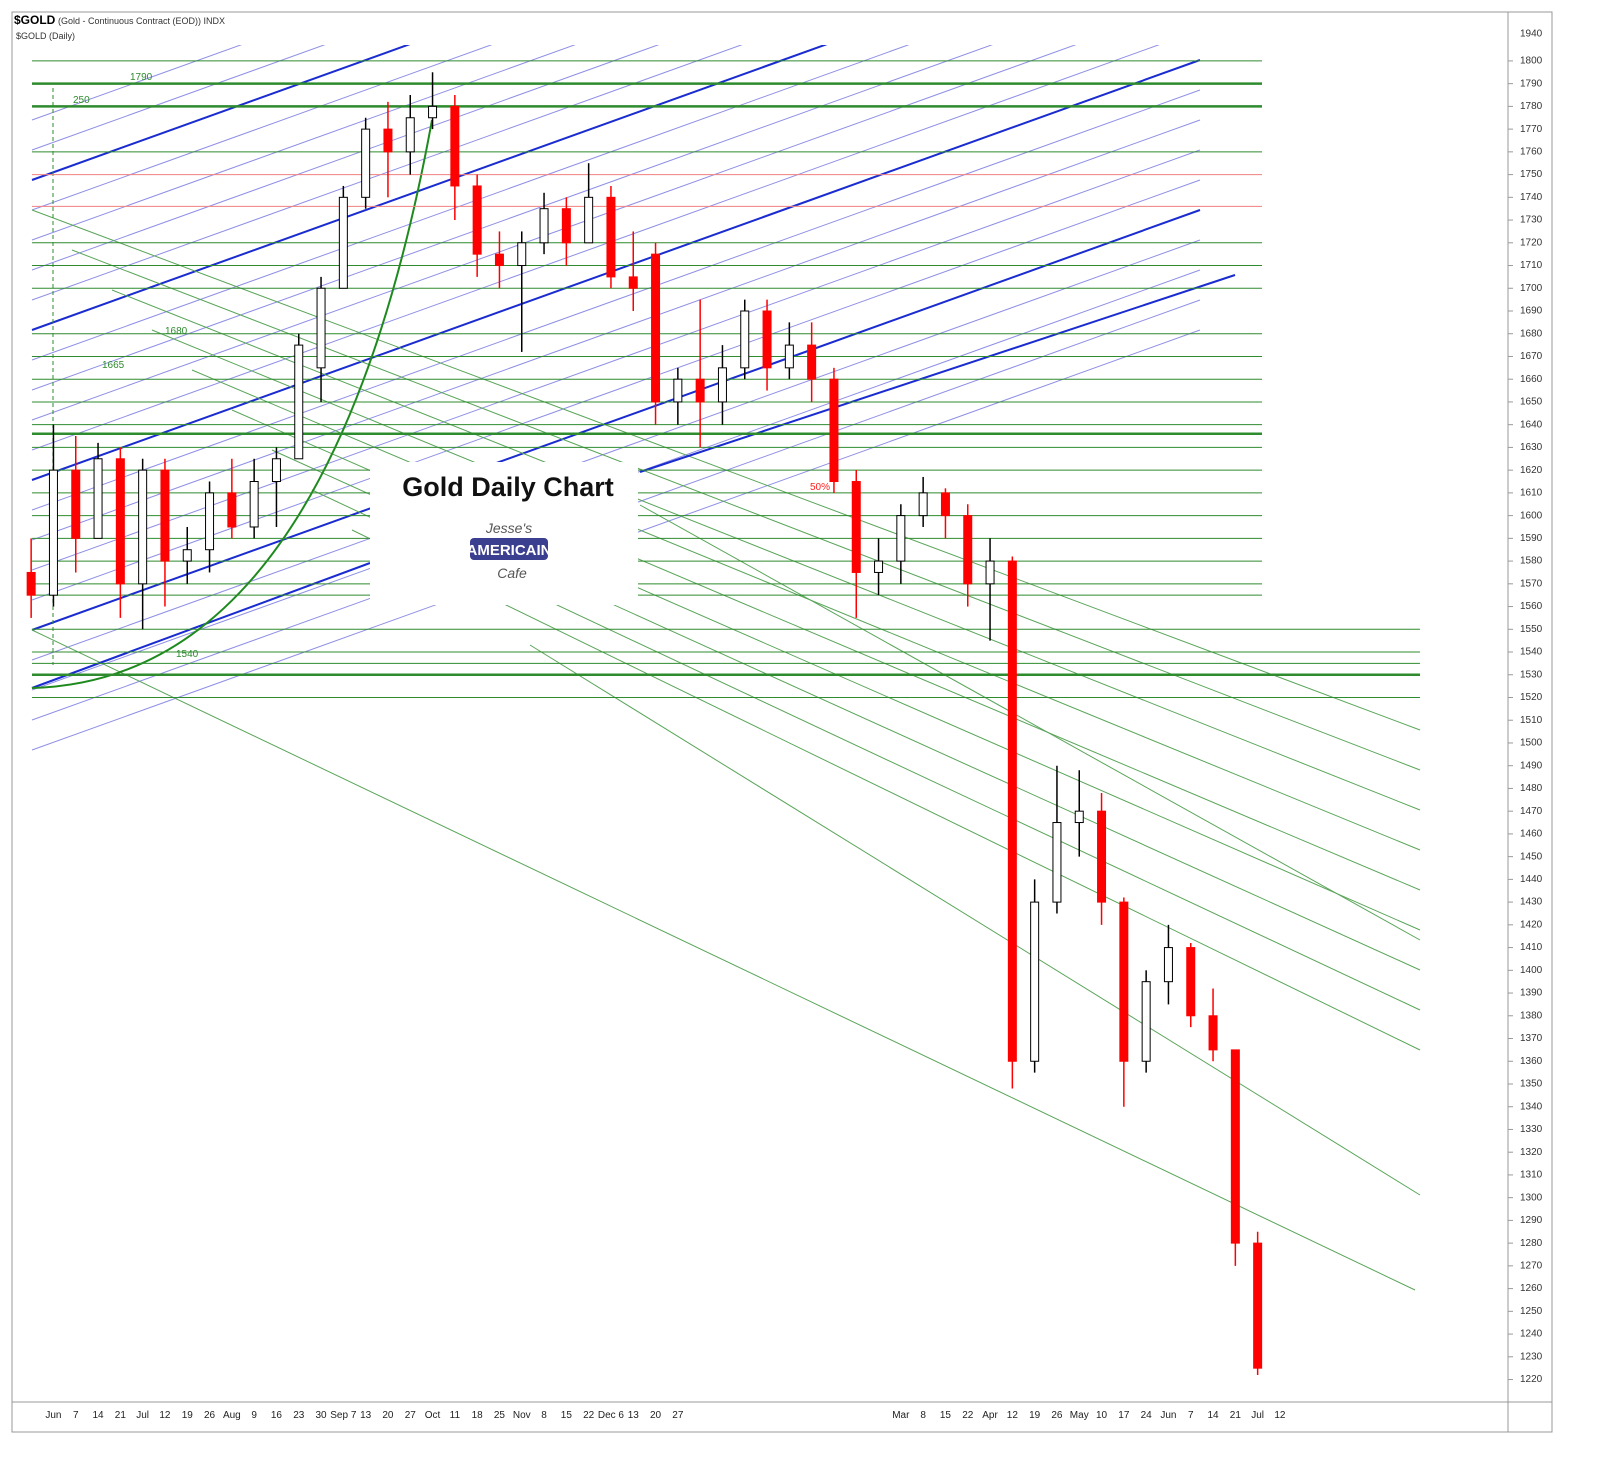  I want to click on annotation: 1790, so click(141, 77).